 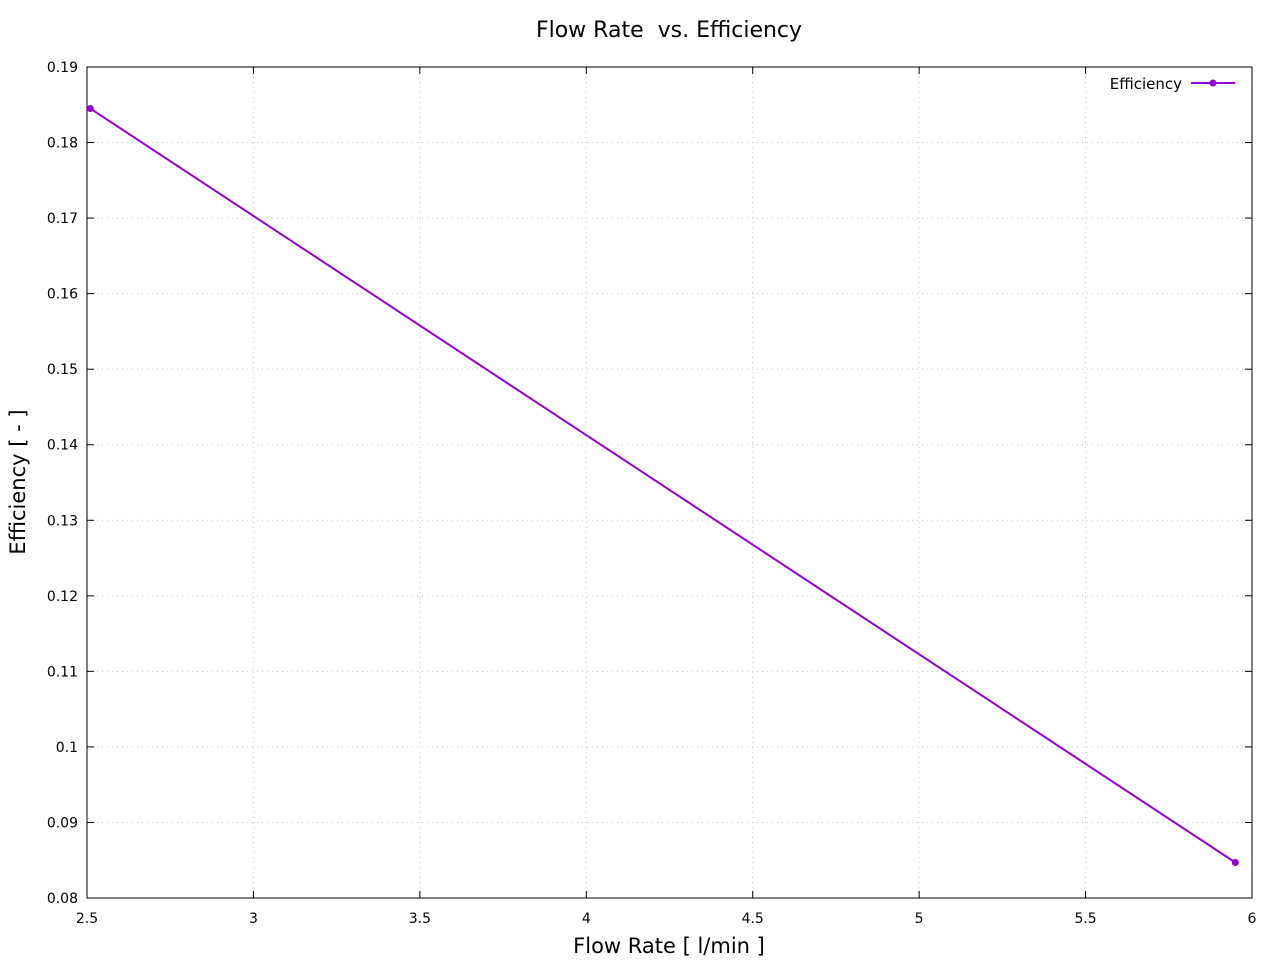 I want to click on y-tick-label: 0.16, so click(x=62, y=295).